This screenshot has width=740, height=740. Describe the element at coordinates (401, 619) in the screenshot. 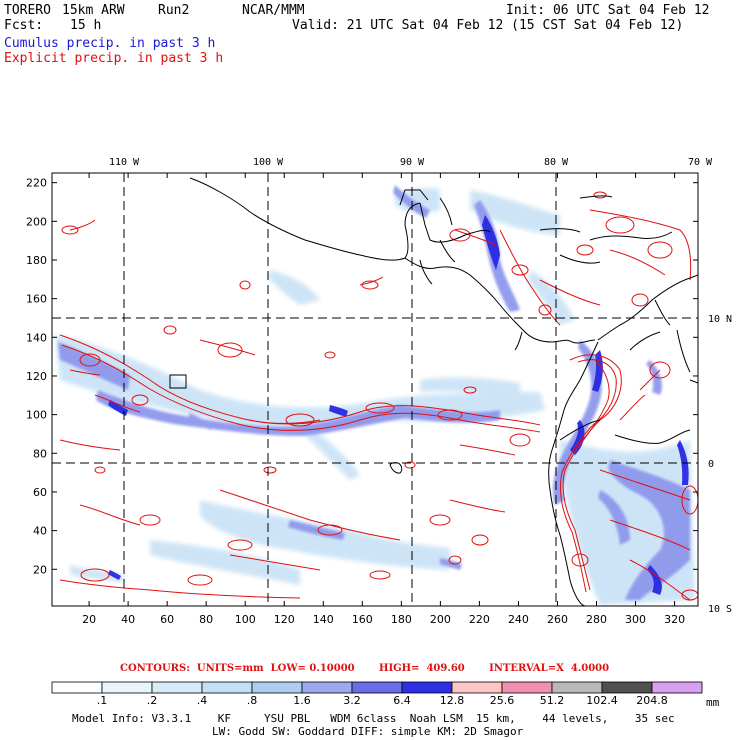

I see `x-tick-label: 180` at that location.